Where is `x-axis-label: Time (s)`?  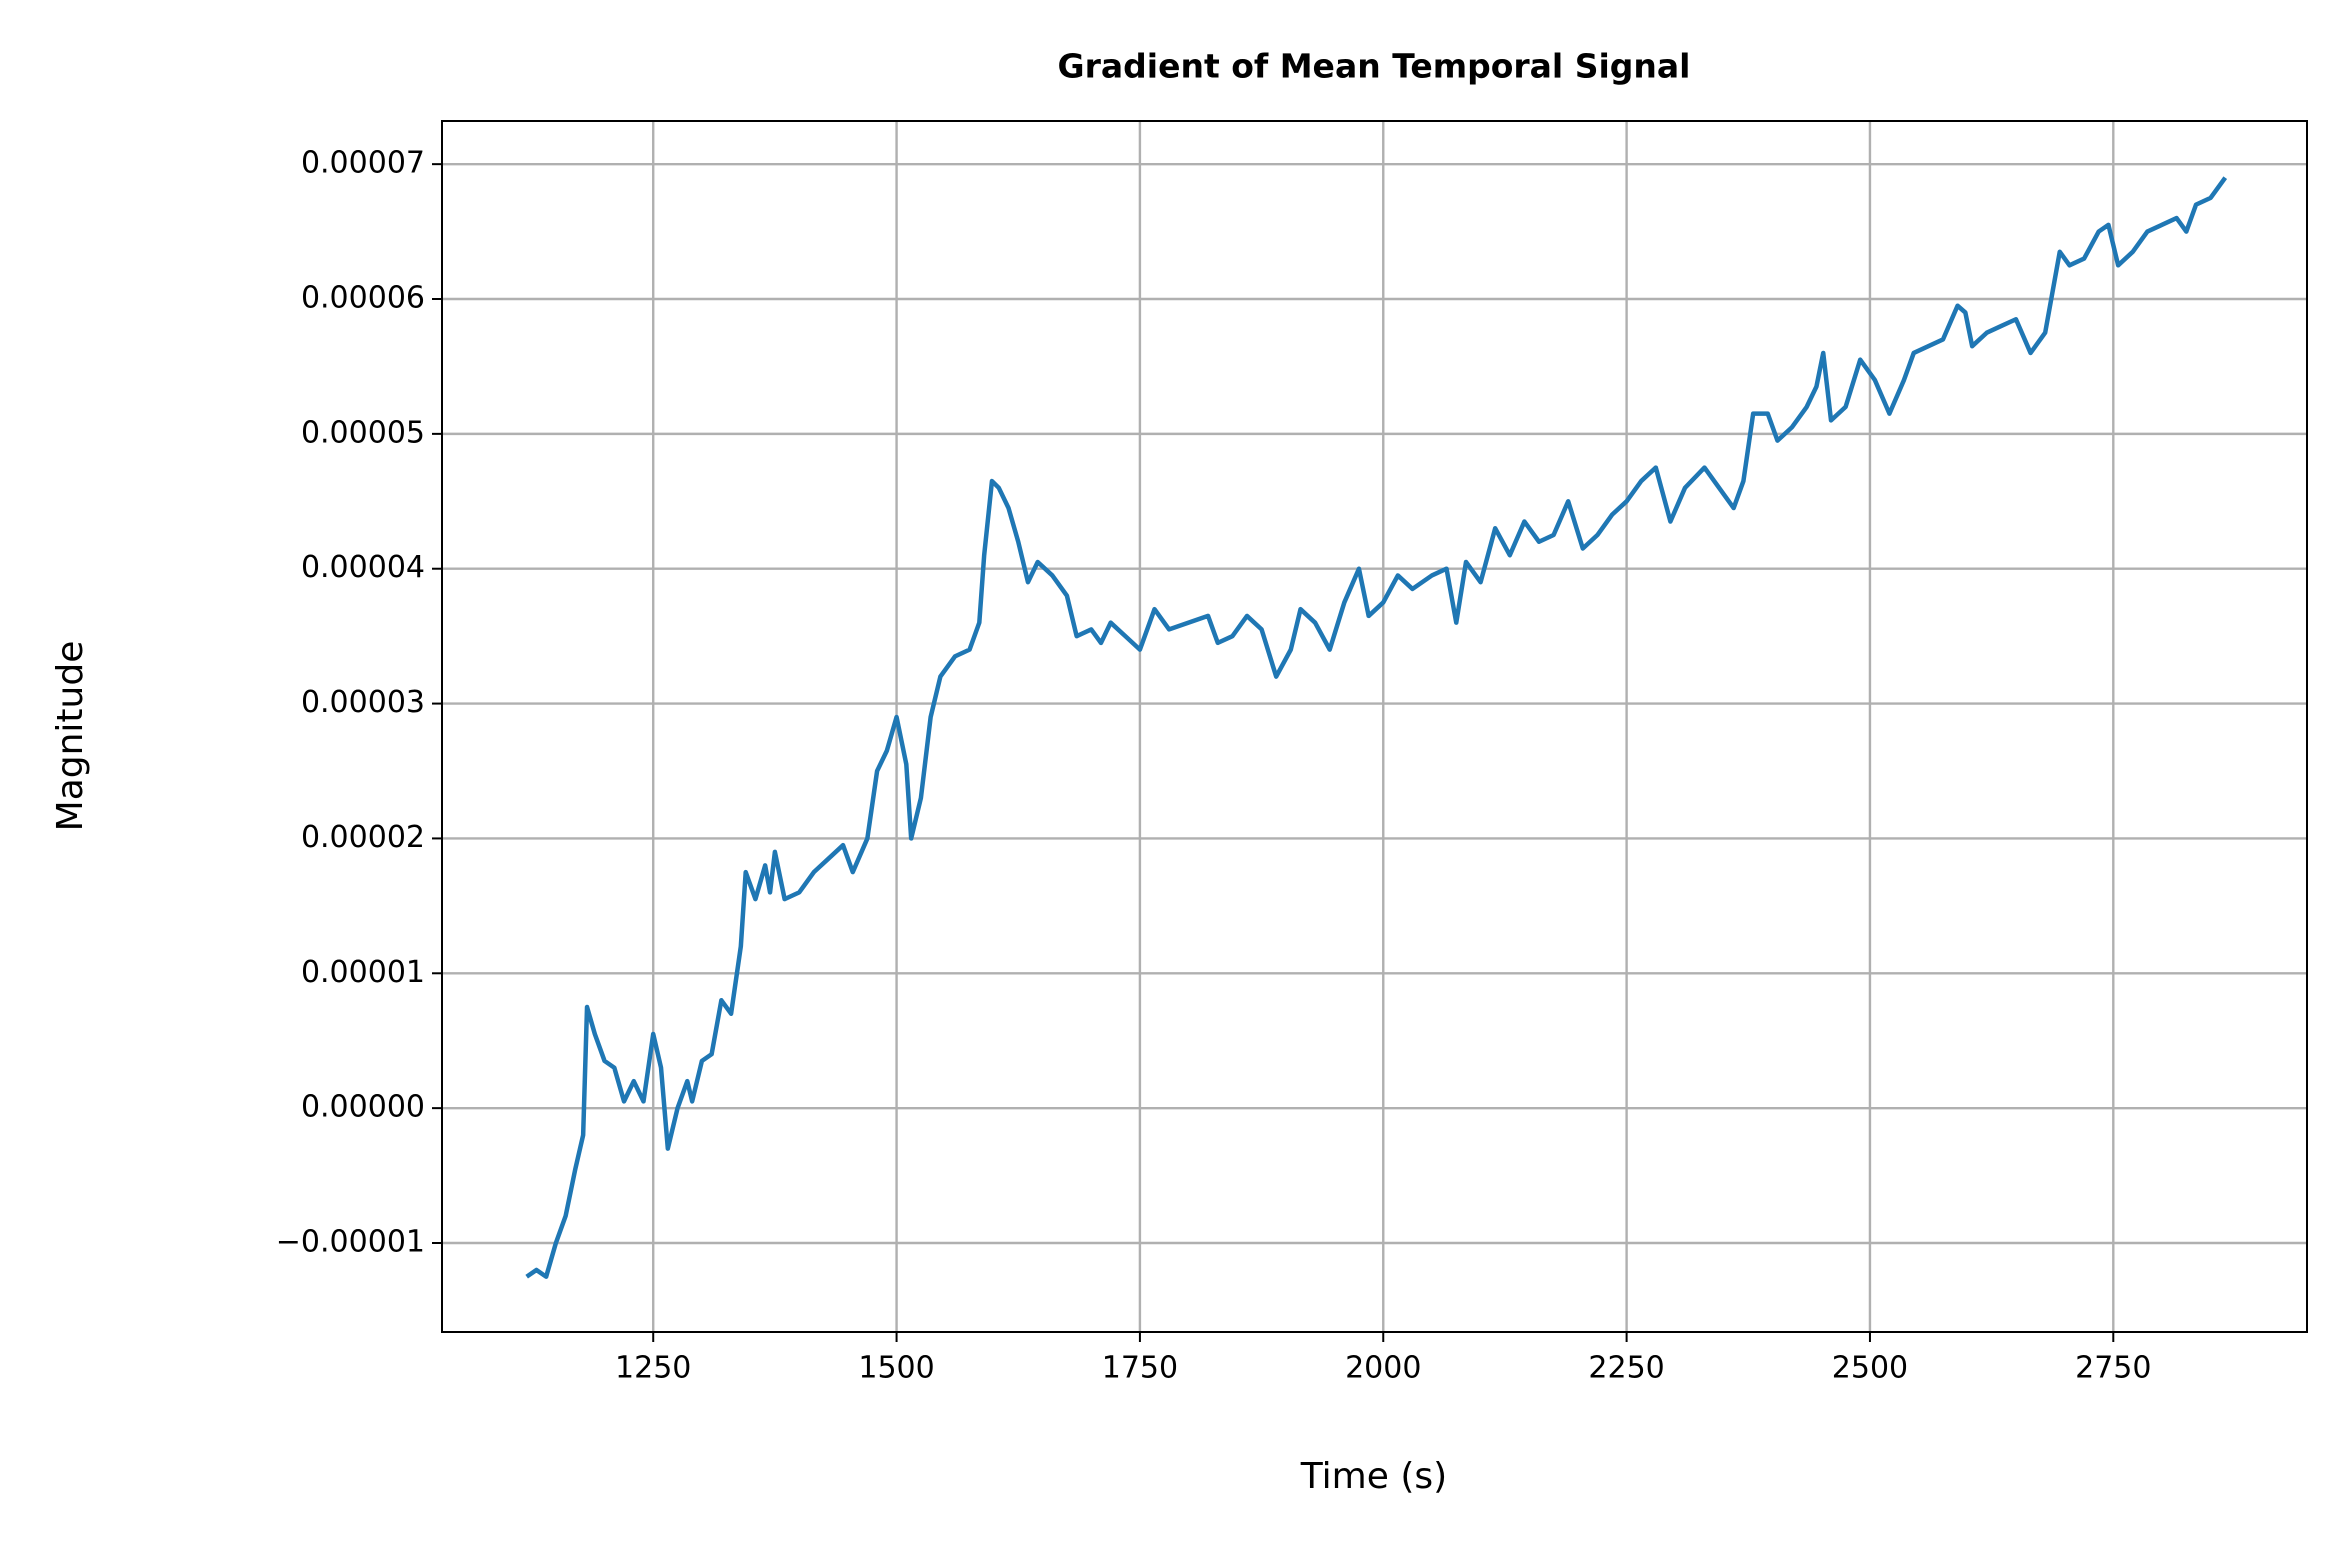 x-axis-label: Time (s) is located at coordinates (1373, 1476).